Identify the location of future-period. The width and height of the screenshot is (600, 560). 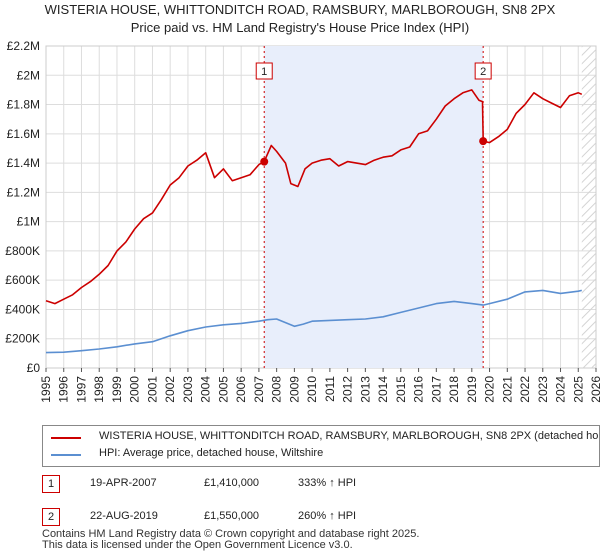
(588, 207).